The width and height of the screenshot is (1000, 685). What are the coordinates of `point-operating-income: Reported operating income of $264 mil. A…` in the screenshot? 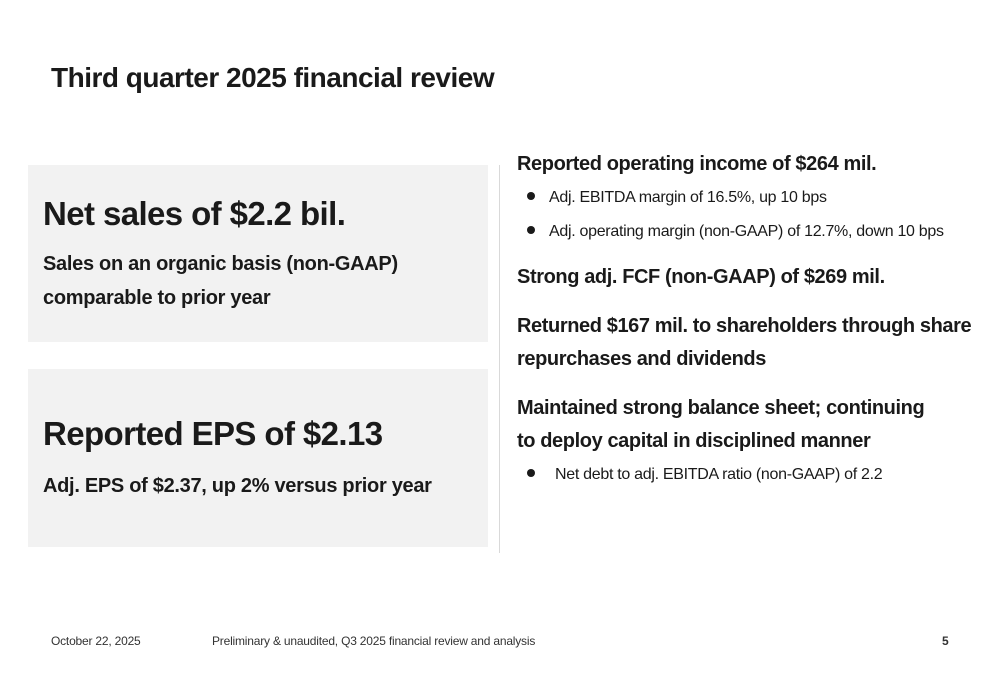 It's located at (757, 198).